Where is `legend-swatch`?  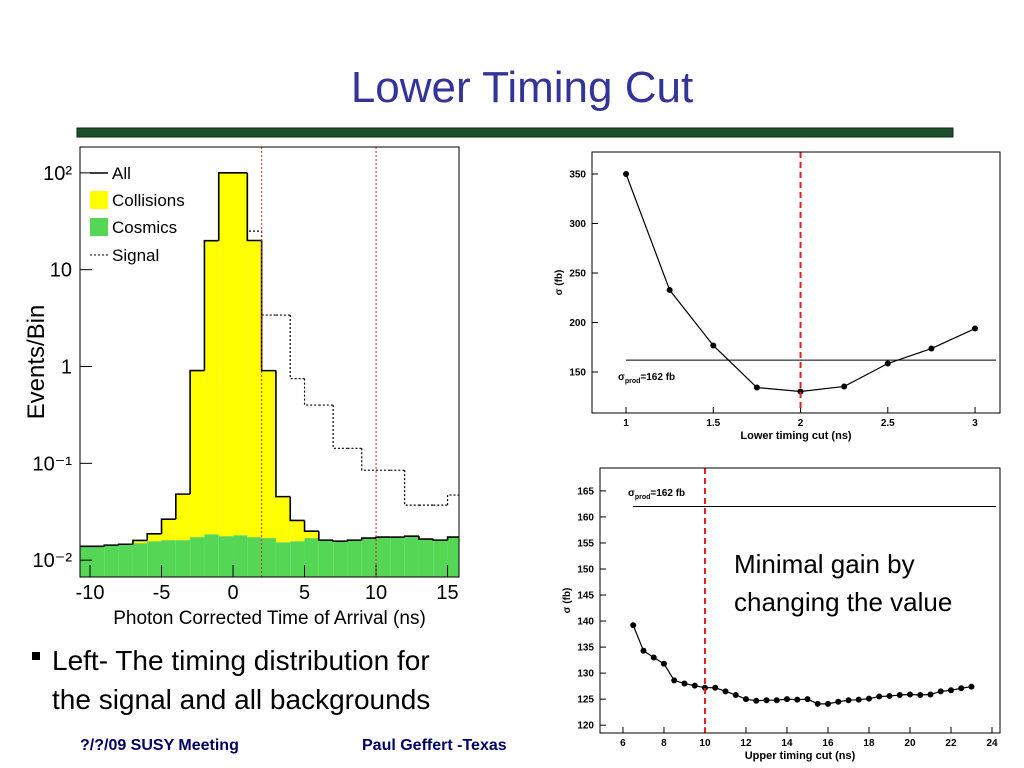 legend-swatch is located at coordinates (99, 200).